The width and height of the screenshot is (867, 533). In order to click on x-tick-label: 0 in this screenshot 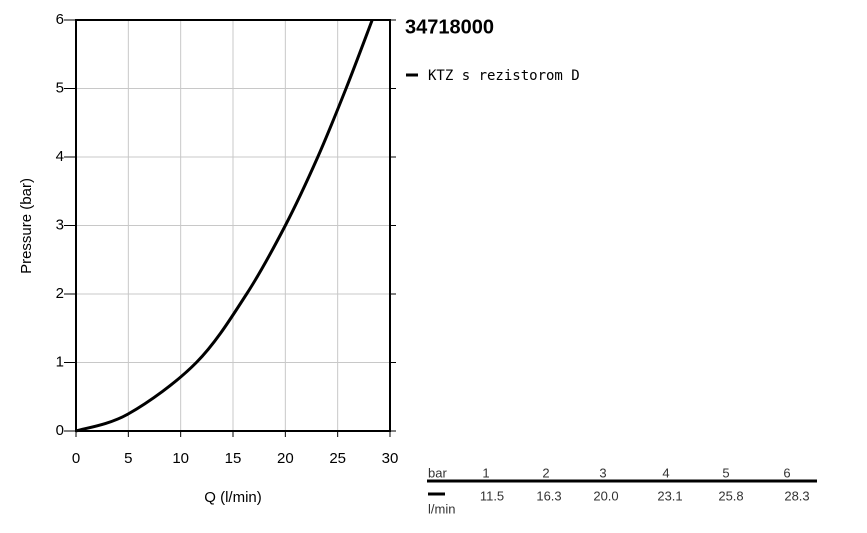, I will do `click(76, 458)`.